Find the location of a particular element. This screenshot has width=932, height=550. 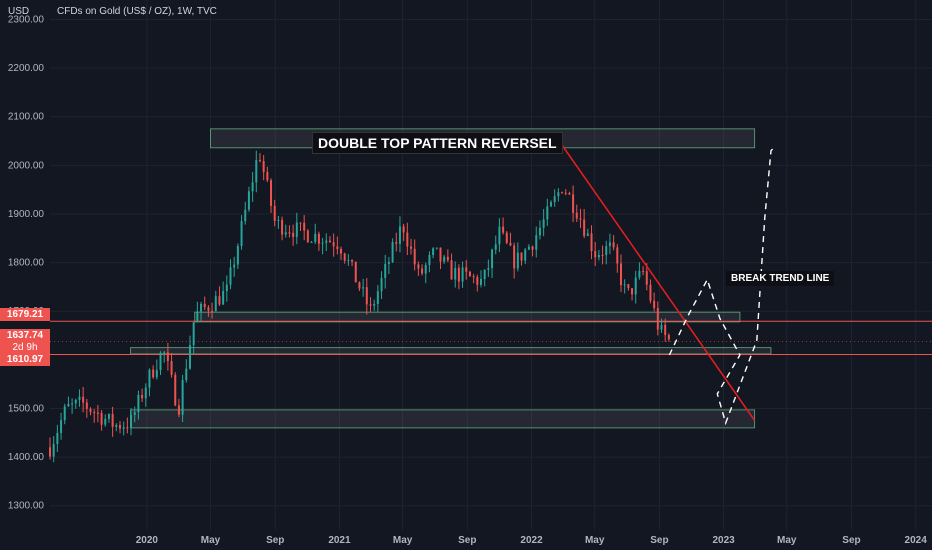

support-price-tag: 1610.97 is located at coordinates (25, 359).